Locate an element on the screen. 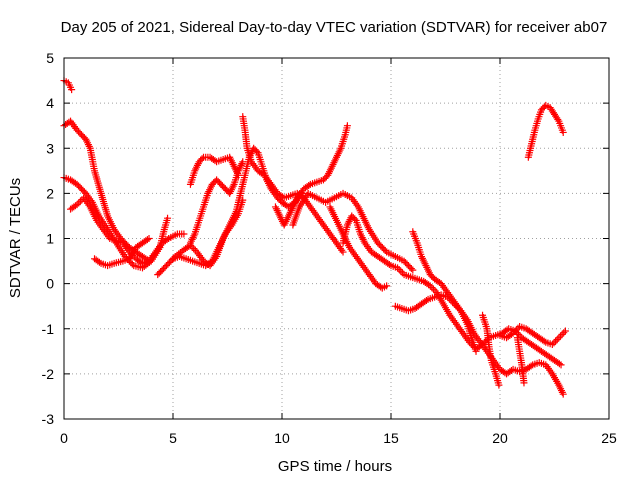  y-tick-label: 5 is located at coordinates (50, 58).